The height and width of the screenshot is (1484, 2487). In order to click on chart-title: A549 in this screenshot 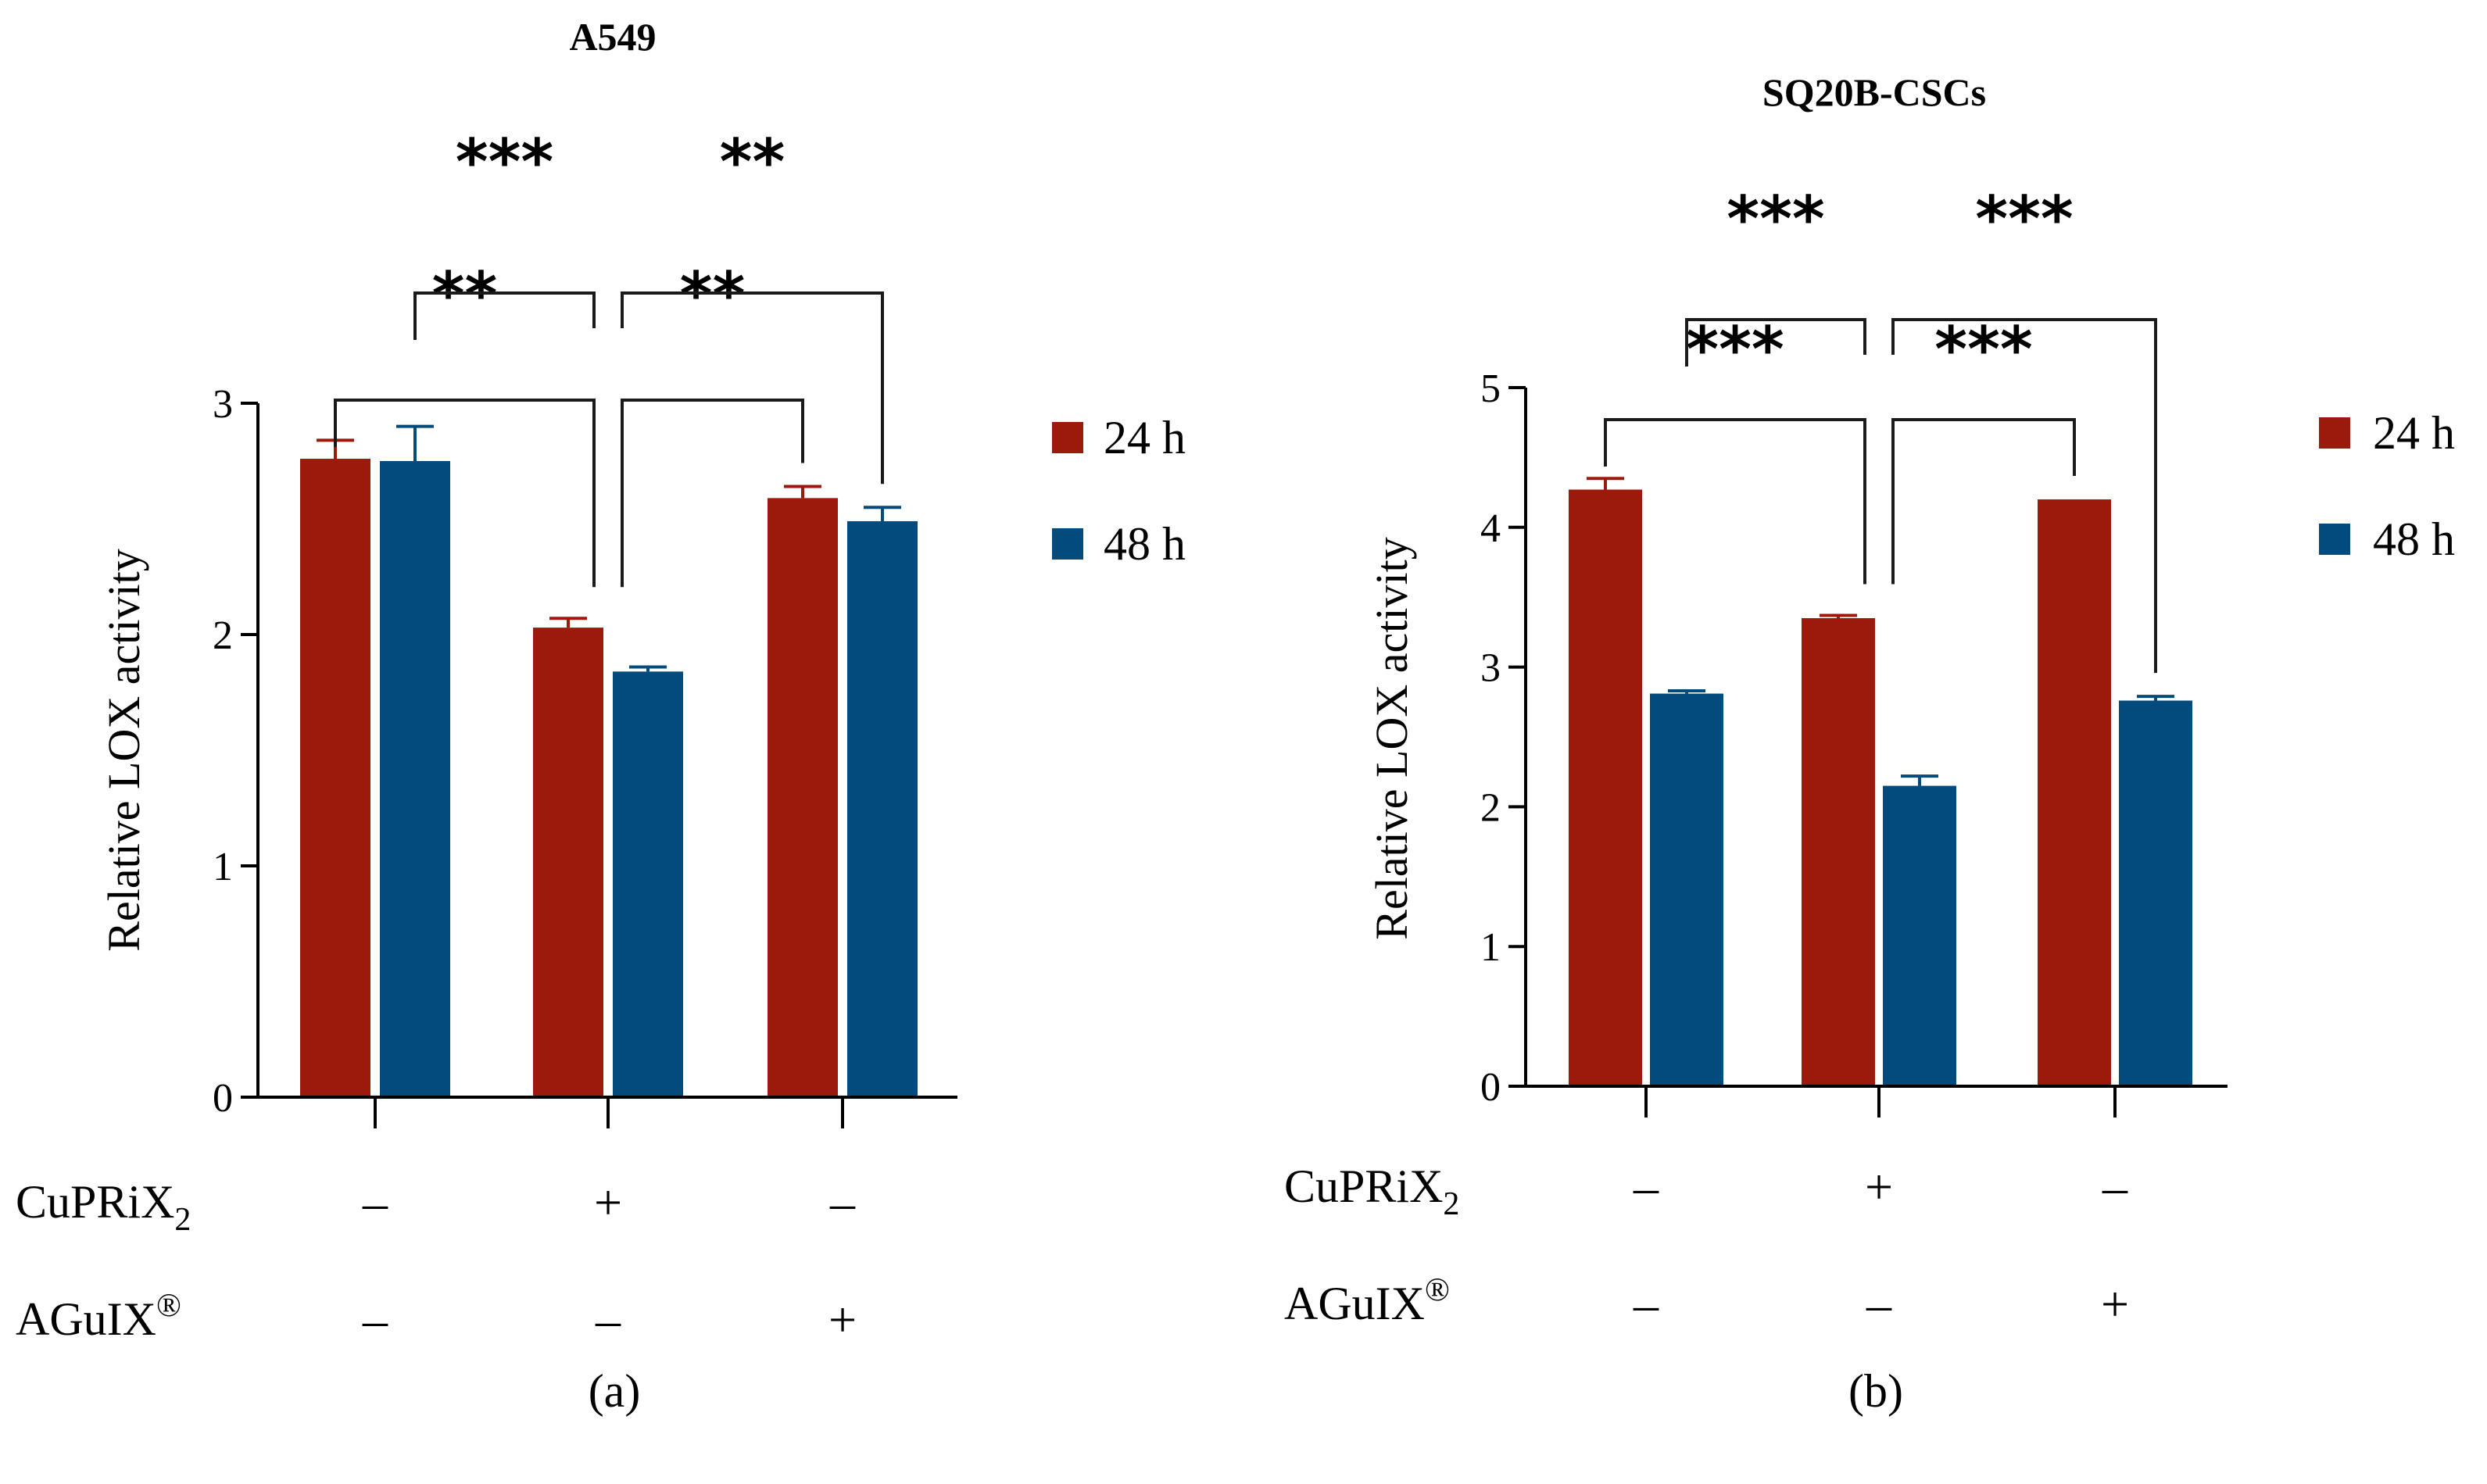, I will do `click(612, 37)`.